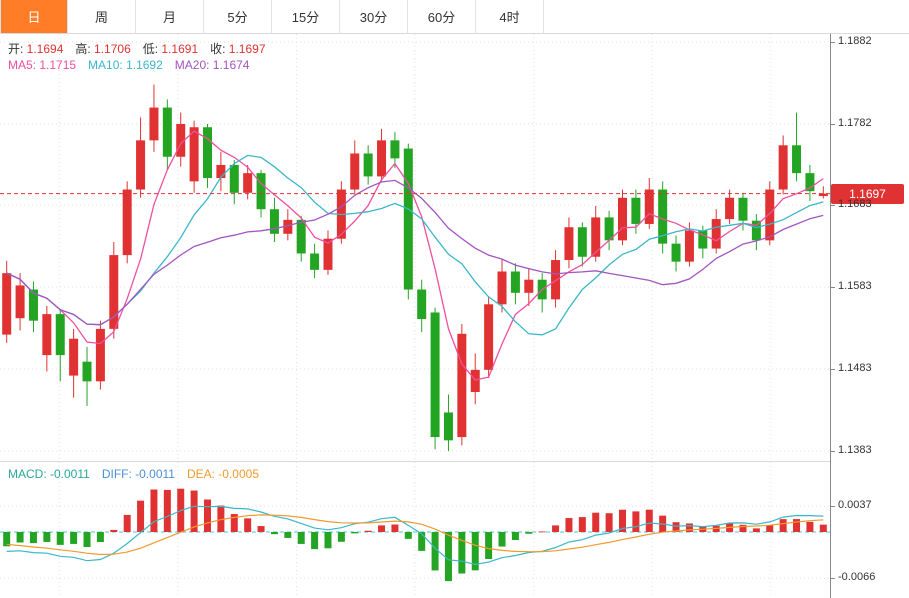 The image size is (909, 598). Describe the element at coordinates (125, 65) in the screenshot. I see `ma-line-ma10: MA10: 1.1692` at that location.